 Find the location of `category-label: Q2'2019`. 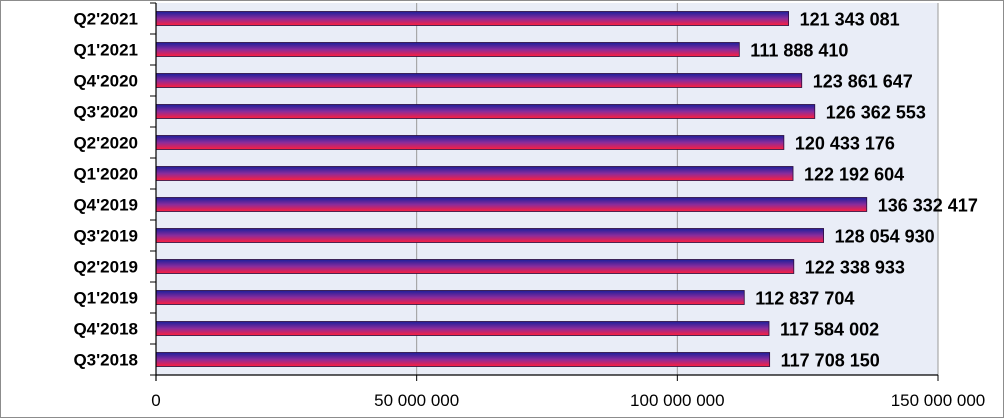

category-label: Q2'2019 is located at coordinates (105, 267).